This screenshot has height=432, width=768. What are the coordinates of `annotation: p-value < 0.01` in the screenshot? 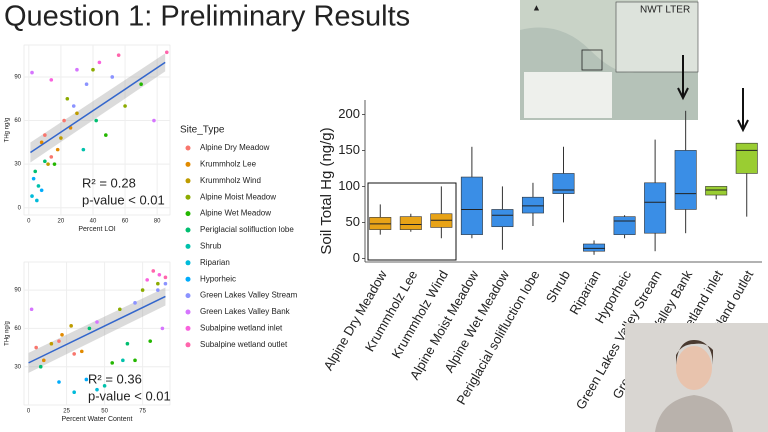 It's located at (129, 395).